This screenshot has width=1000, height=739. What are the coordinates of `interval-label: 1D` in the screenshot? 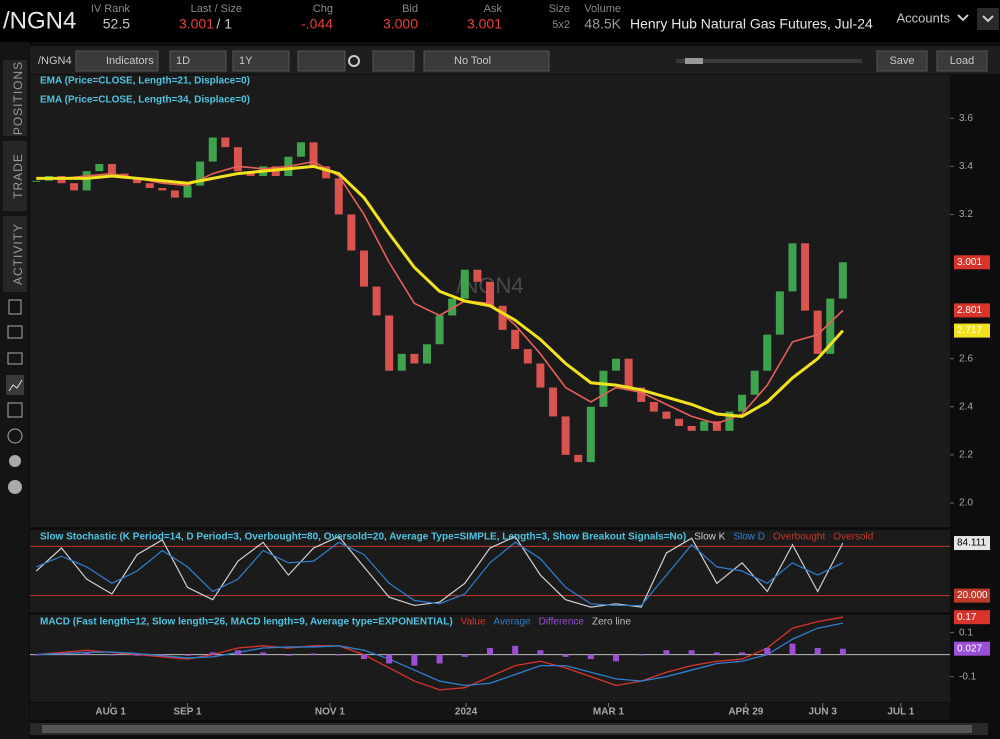 It's located at (183, 61).